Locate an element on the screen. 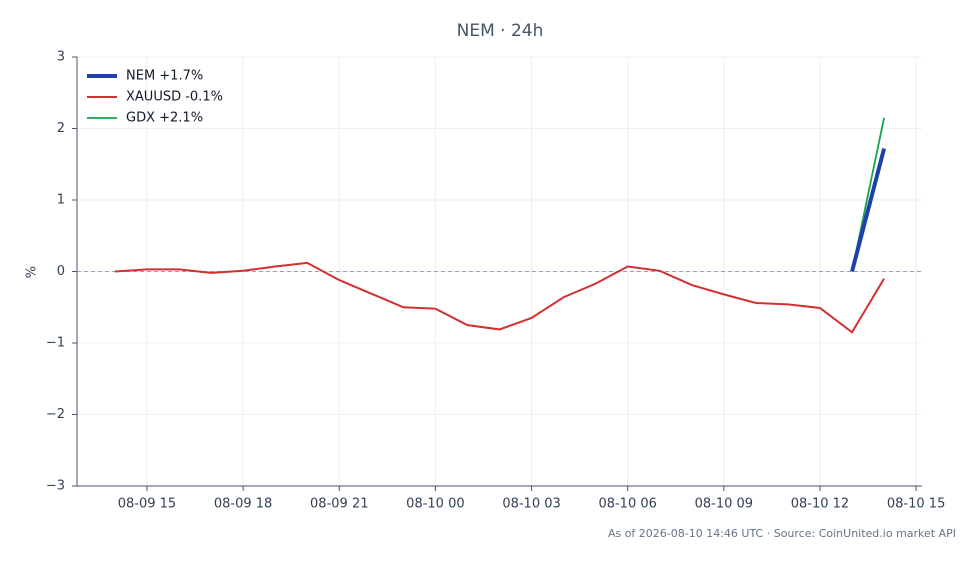  y-tick-label: −3 is located at coordinates (55, 486).